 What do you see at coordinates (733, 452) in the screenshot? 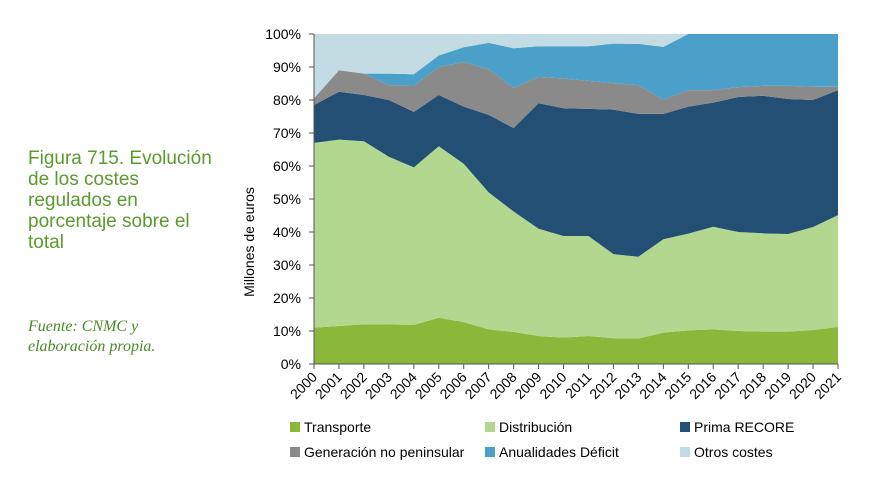
I see `legend-label: Otros costes` at bounding box center [733, 452].